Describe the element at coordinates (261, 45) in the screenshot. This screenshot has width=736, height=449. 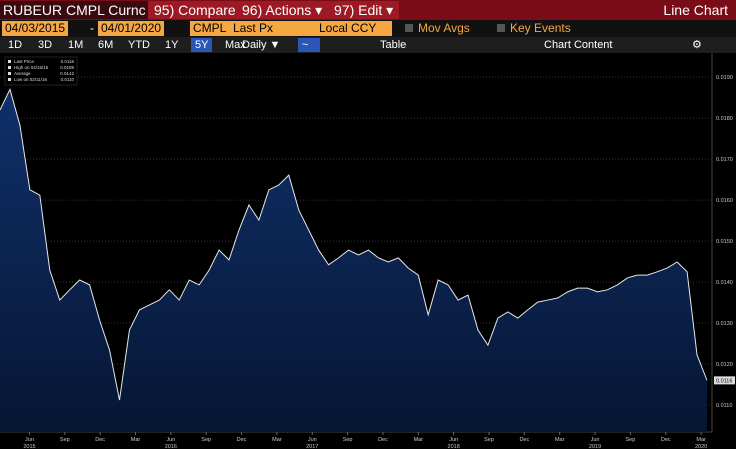
I see `frequency: Daily ▼` at that location.